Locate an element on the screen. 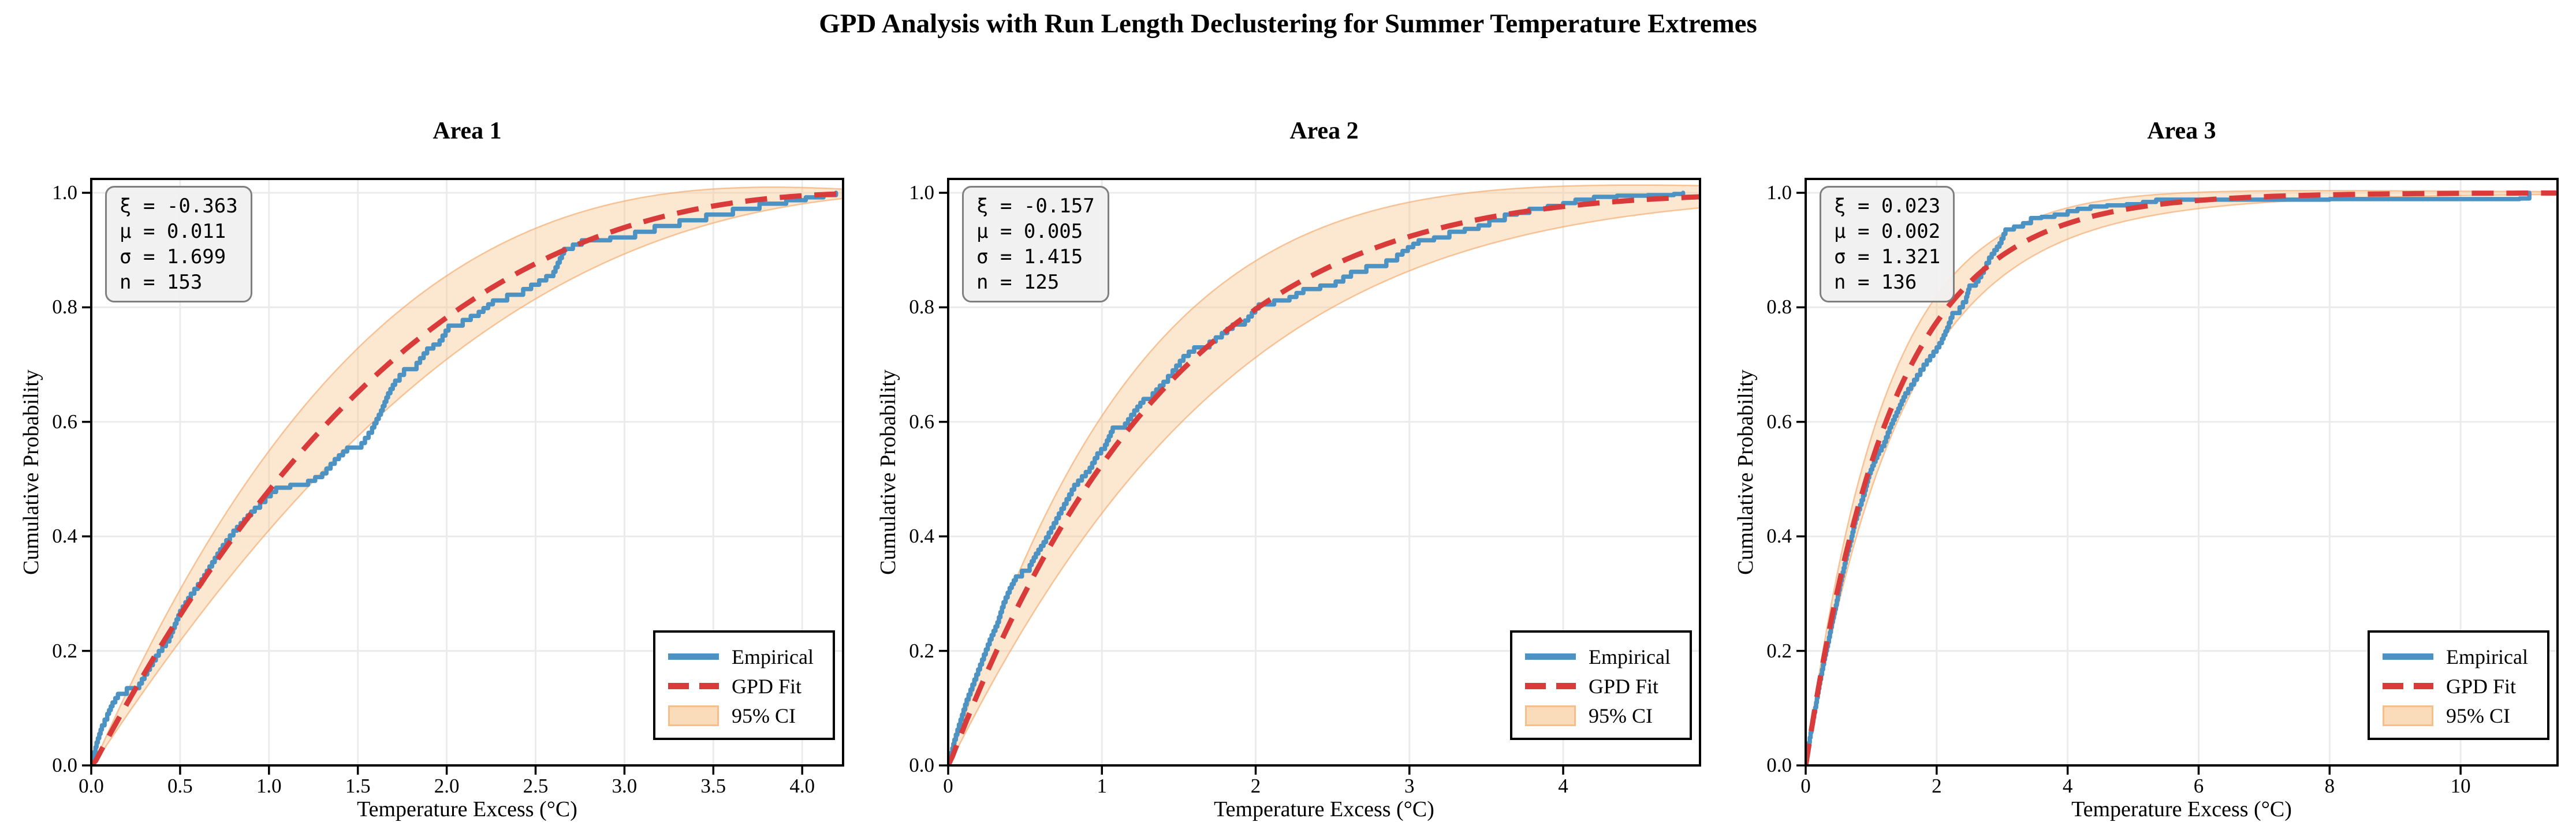 The height and width of the screenshot is (837, 2576). stat-xi: ξ = 0.023 is located at coordinates (1888, 206).